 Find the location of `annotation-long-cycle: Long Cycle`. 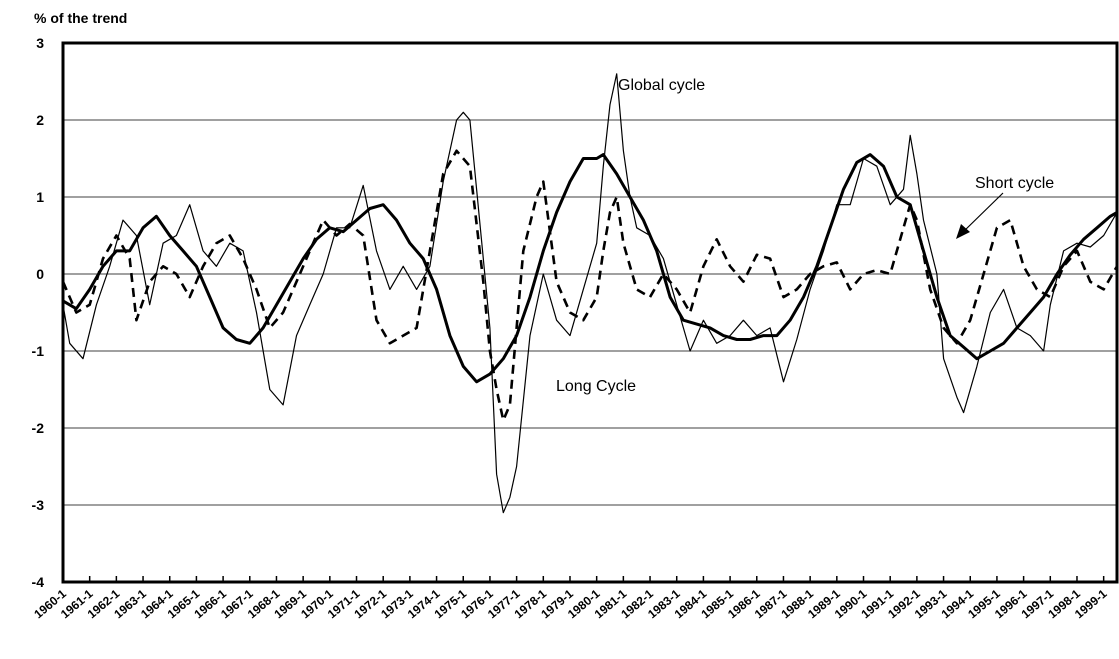

annotation-long-cycle: Long Cycle is located at coordinates (596, 386).